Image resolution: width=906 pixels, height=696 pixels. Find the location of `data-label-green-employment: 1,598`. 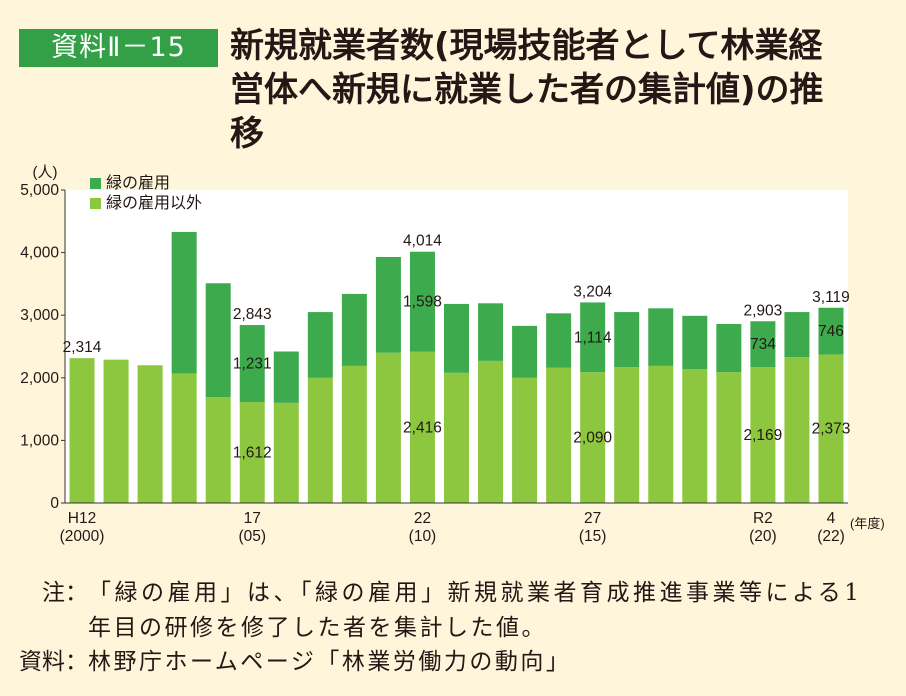

data-label-green-employment: 1,598 is located at coordinates (422, 302).